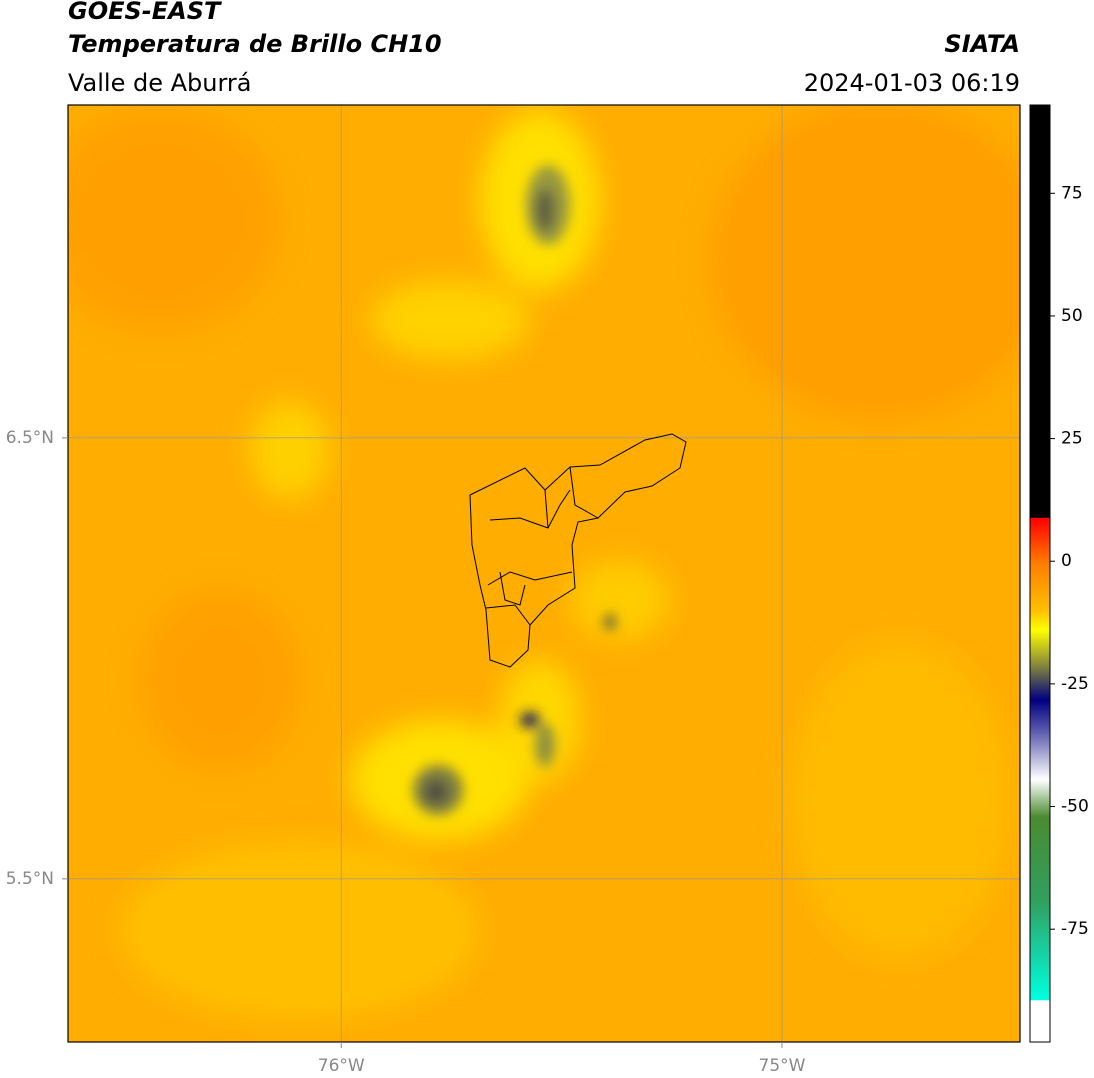 This screenshot has width=1094, height=1078. What do you see at coordinates (912, 83) in the screenshot?
I see `datetime: 2024-01-03 06:19` at bounding box center [912, 83].